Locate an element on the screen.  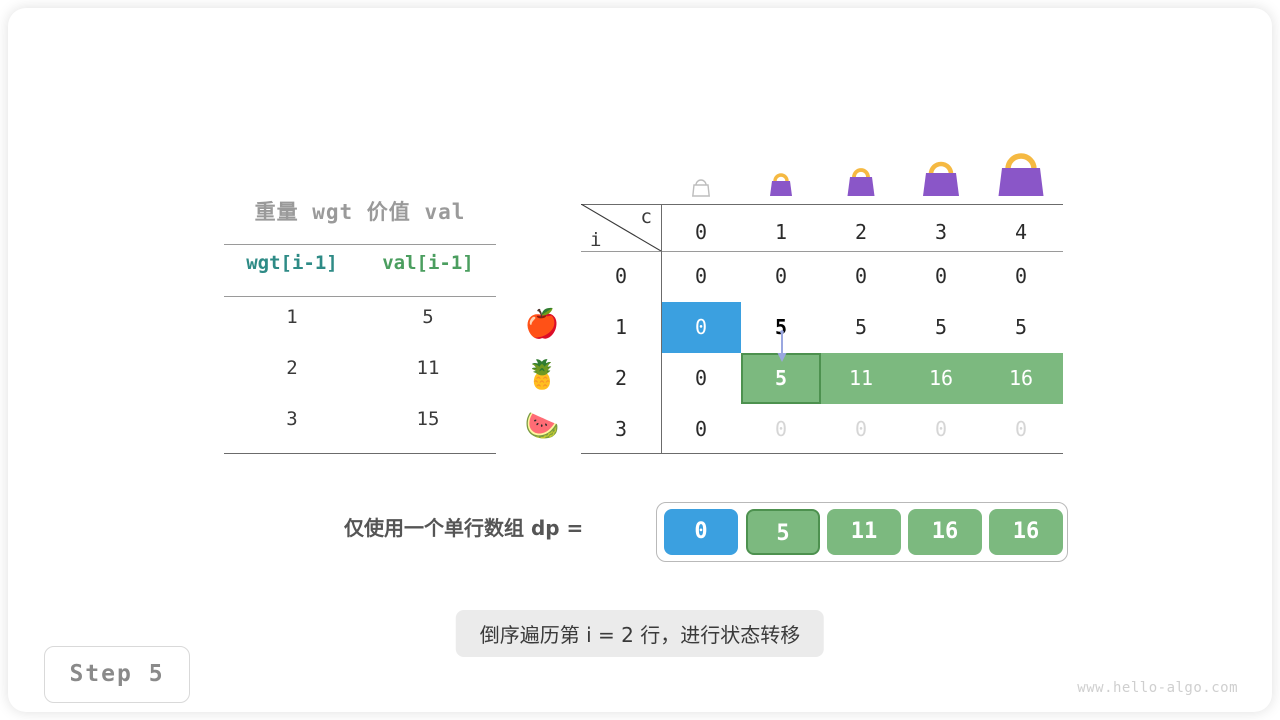
item-table-rule-top is located at coordinates (360, 244).